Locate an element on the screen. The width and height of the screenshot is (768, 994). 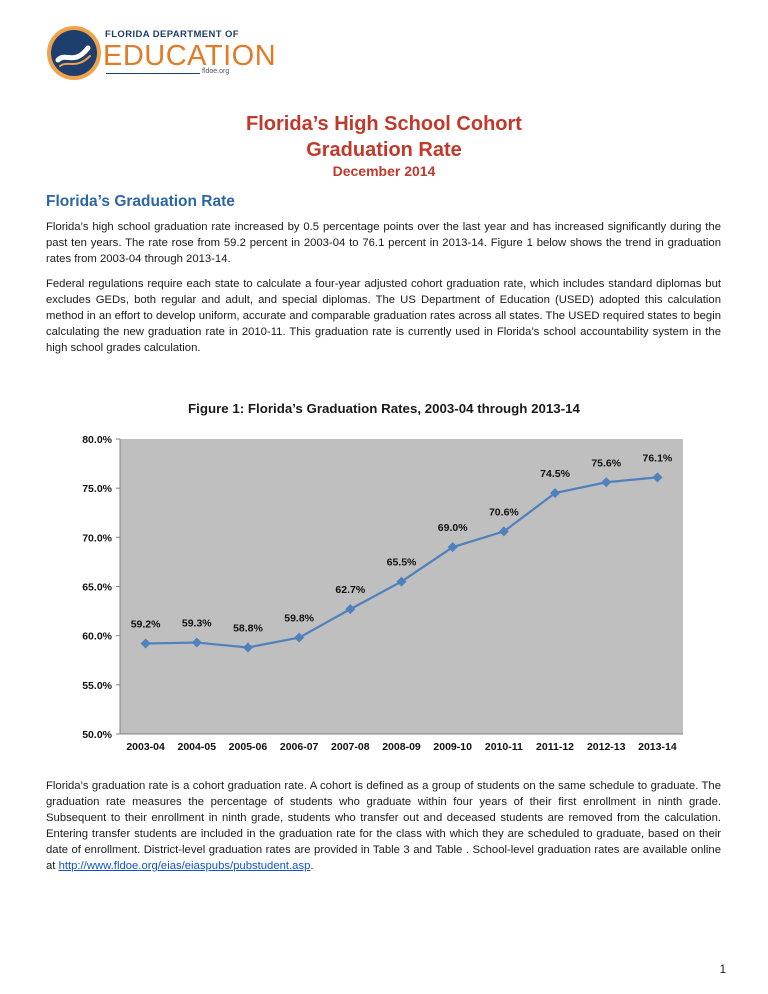
y-tick-label: 65.0% is located at coordinates (97, 588).